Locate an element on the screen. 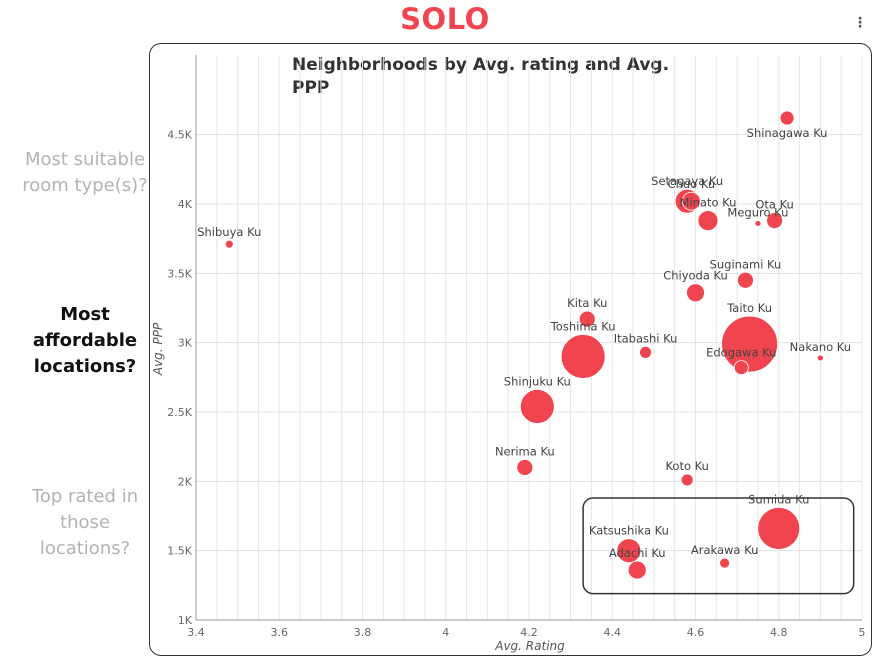  y-tick-label: 3K is located at coordinates (185, 343).